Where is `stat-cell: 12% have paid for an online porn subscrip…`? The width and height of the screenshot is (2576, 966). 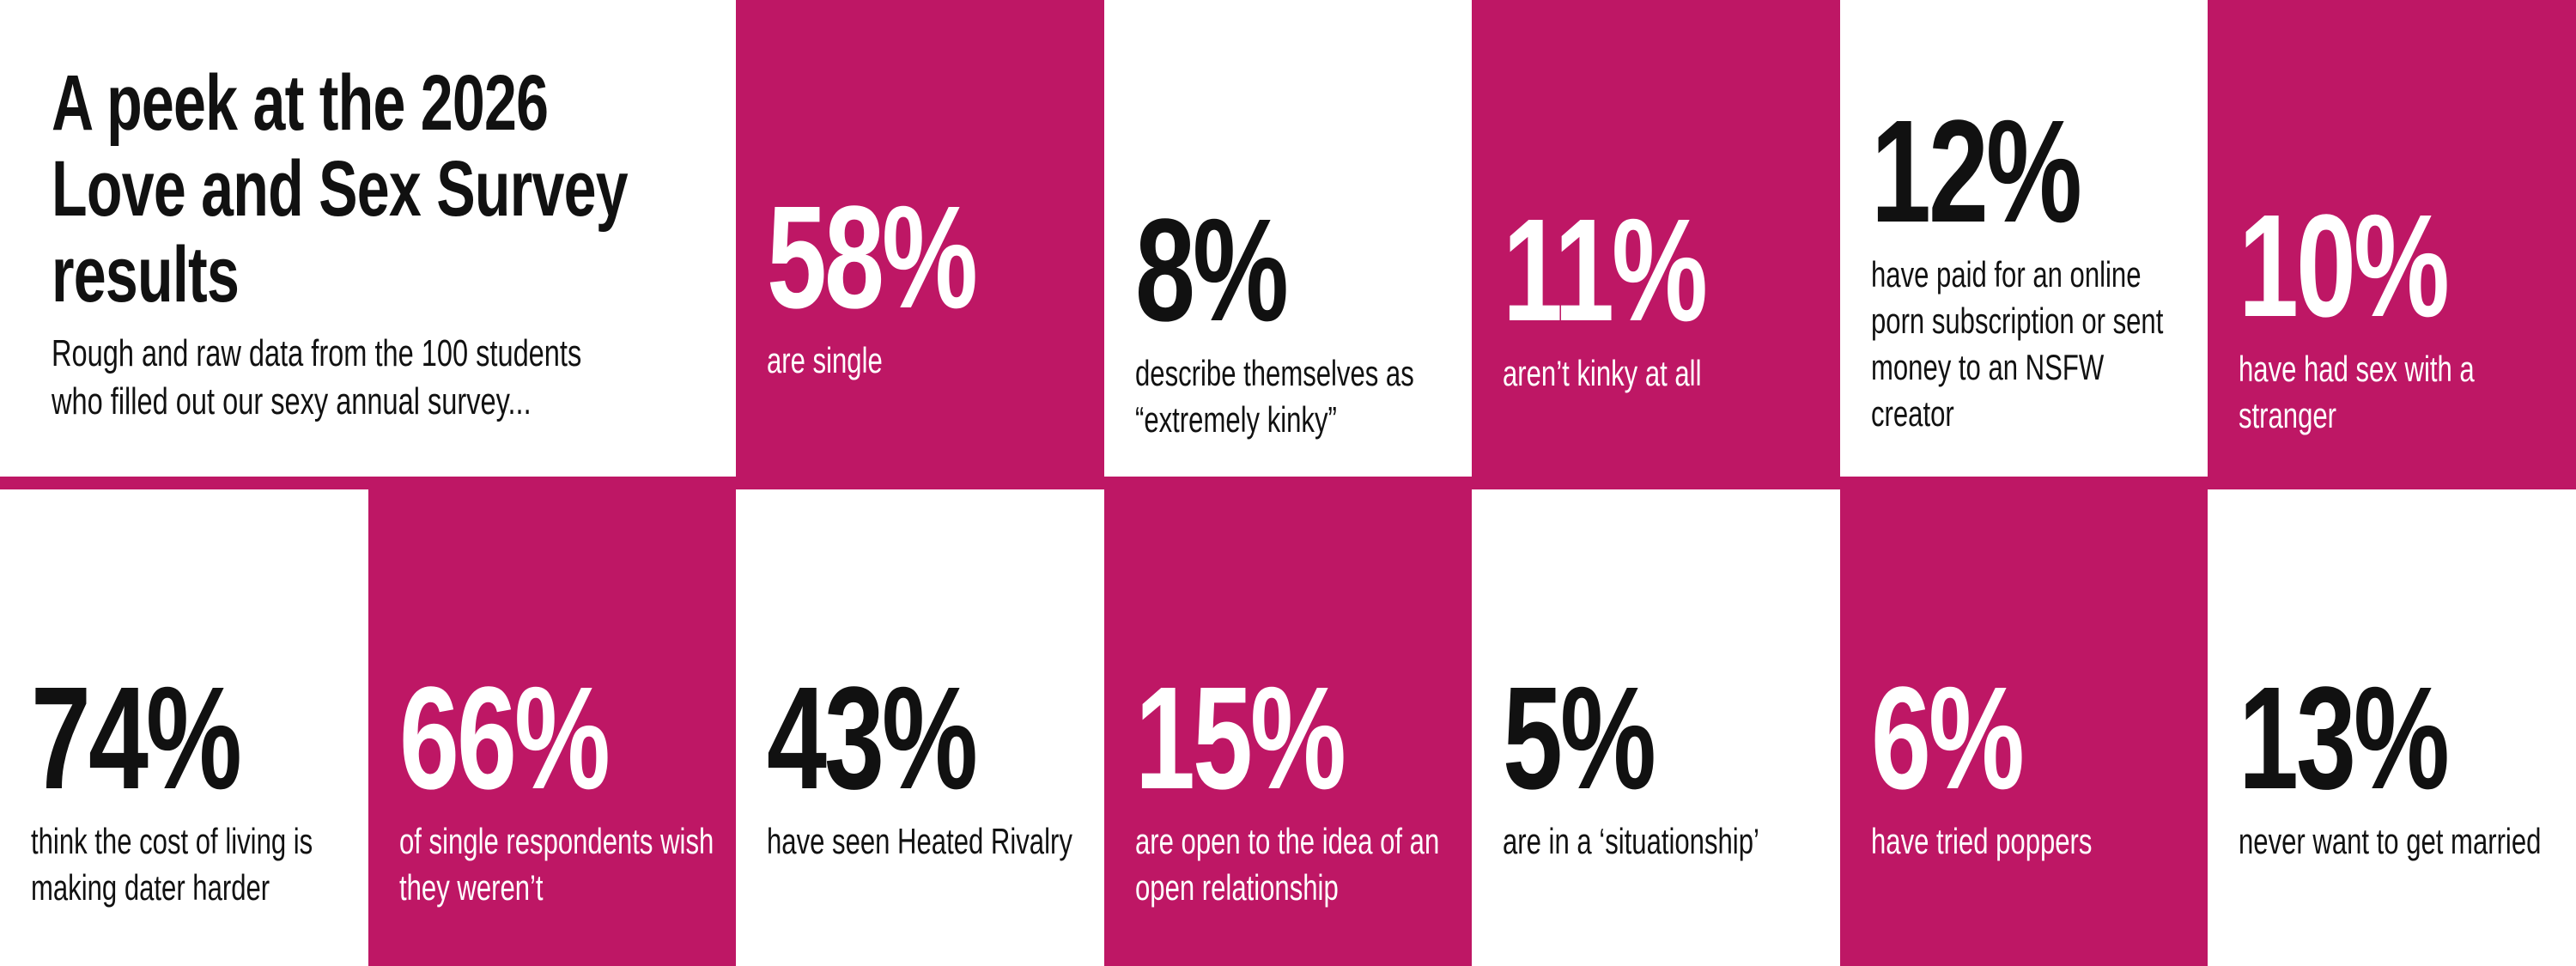 stat-cell: 12% have paid for an online porn subscrip… is located at coordinates (2024, 239).